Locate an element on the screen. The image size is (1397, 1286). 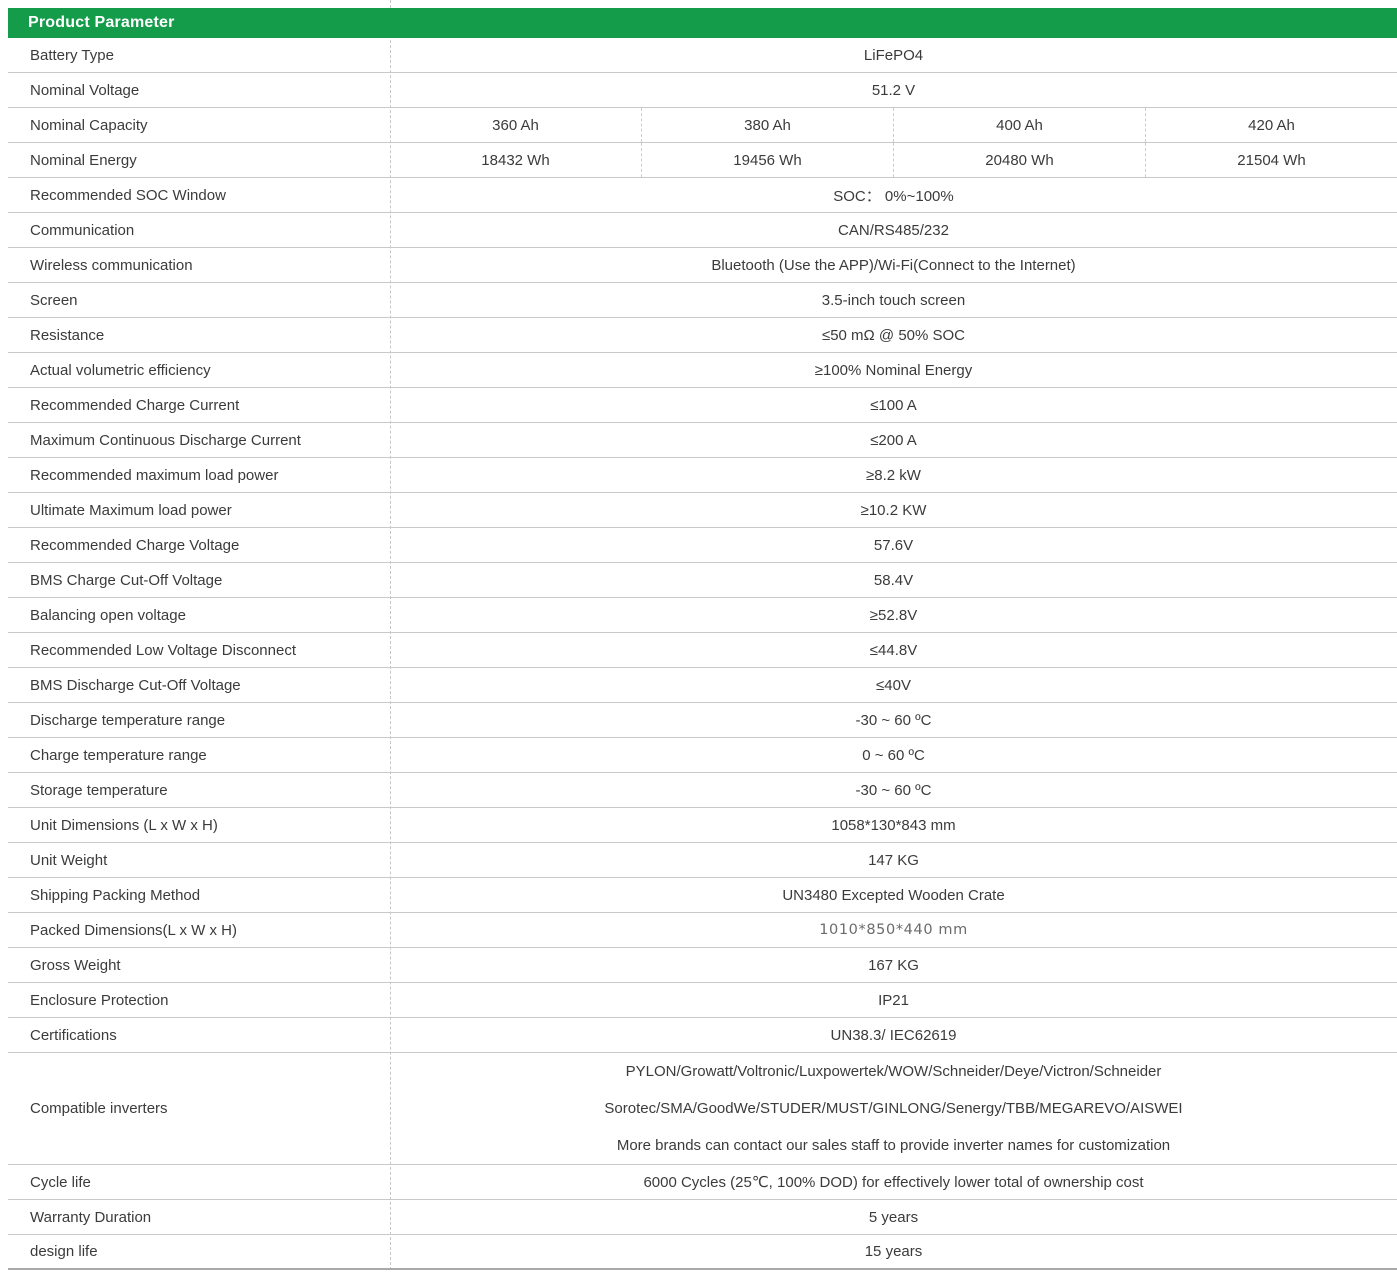
row-value: ≤50 mΩ @ 50% SOC is located at coordinates (893, 335).